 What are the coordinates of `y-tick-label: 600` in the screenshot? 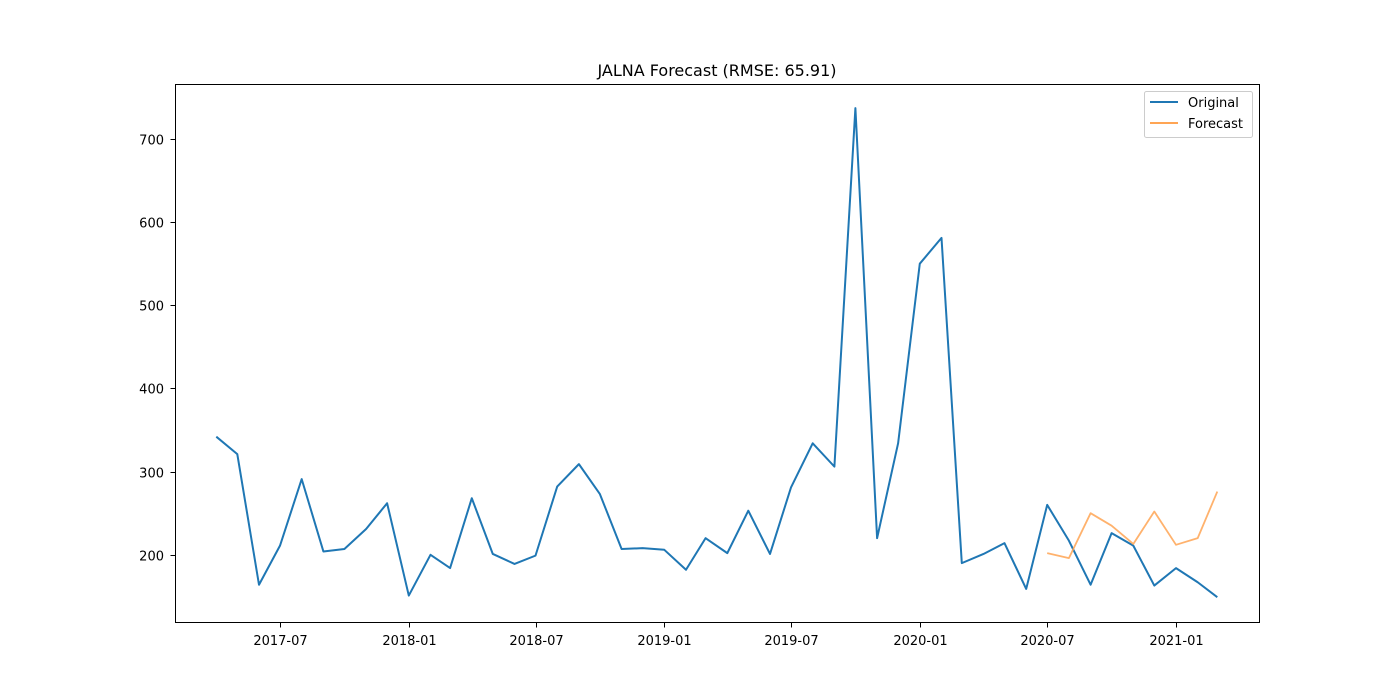 It's located at (151, 224).